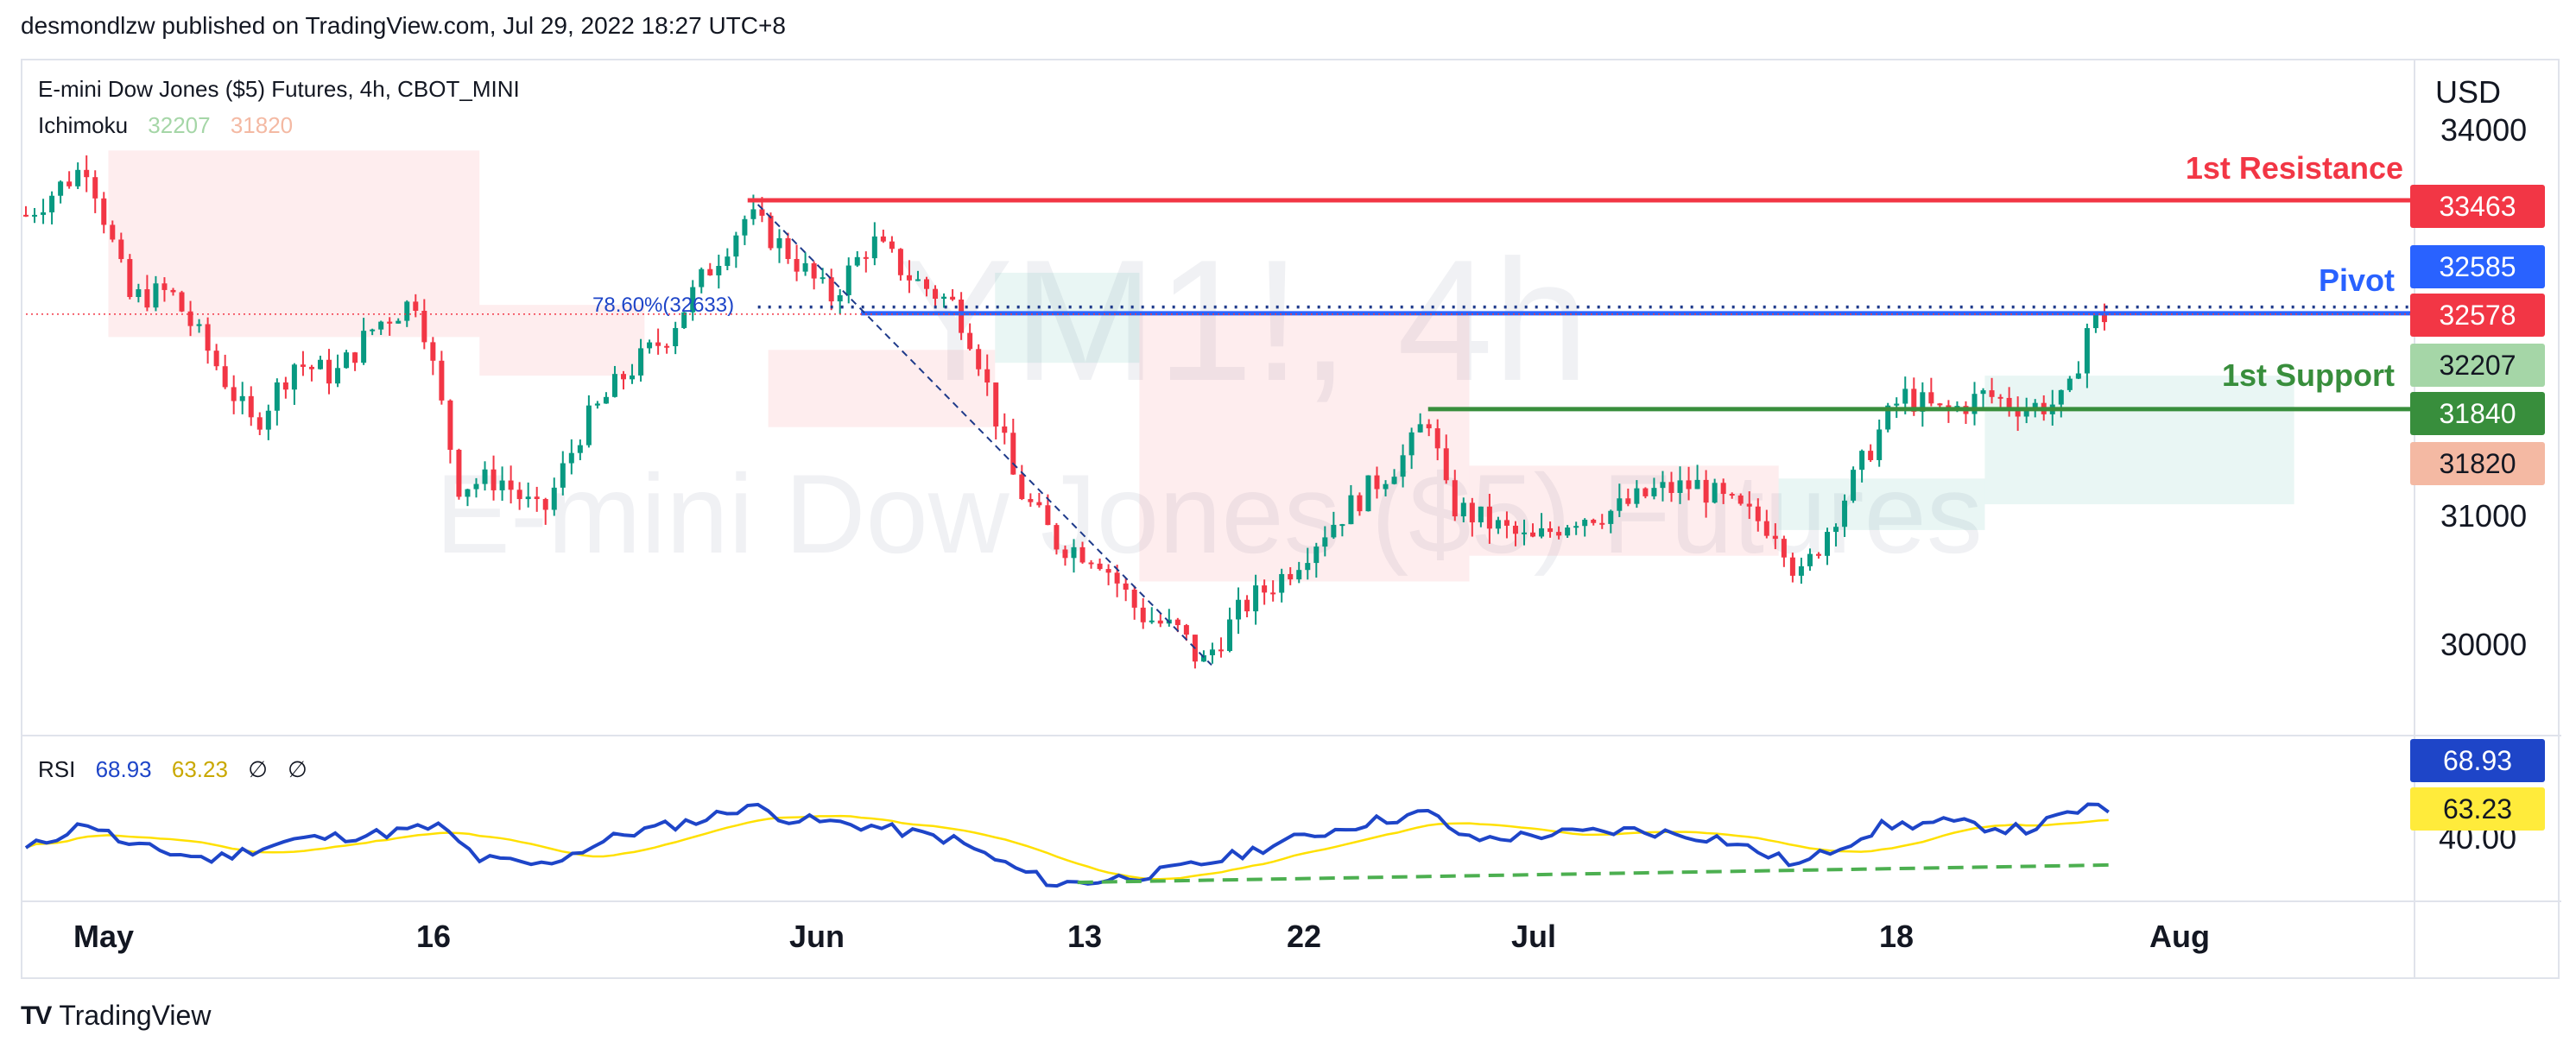 The width and height of the screenshot is (2576, 1055). I want to click on resistance-annotation: 1st Resistance, so click(2294, 168).